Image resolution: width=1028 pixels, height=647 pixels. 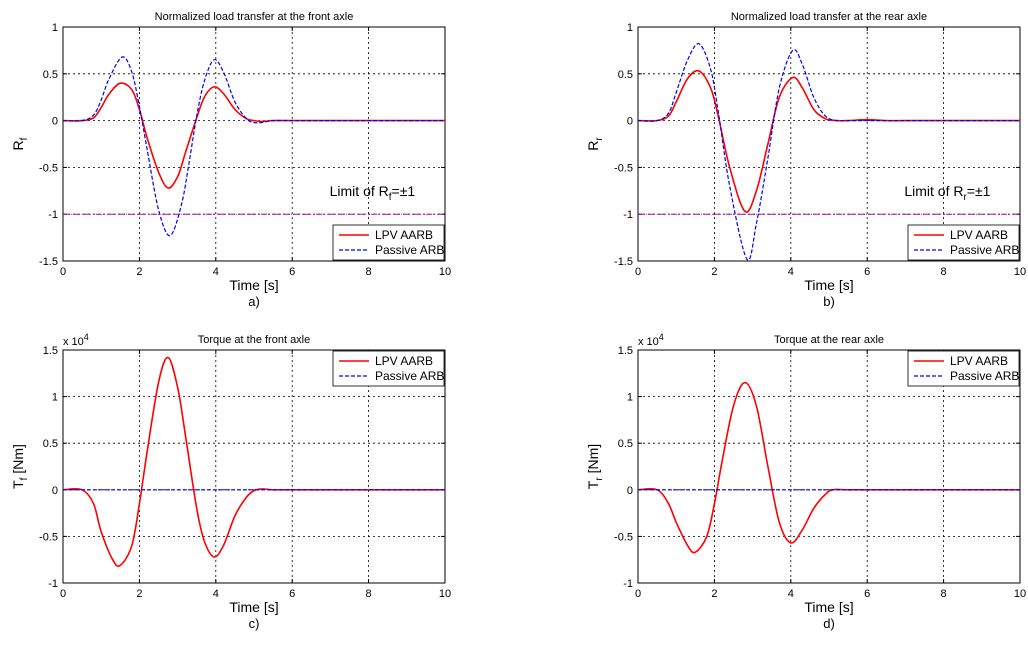 I want to click on limit-annotation-sub: f, so click(x=390, y=197).